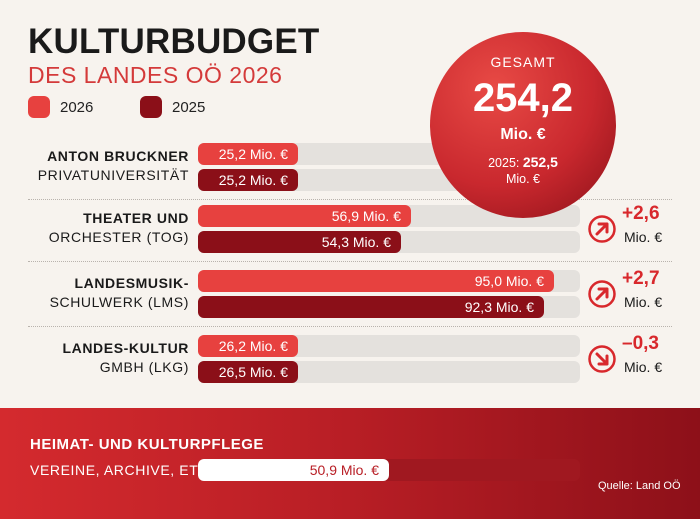 The image size is (700, 519). Describe the element at coordinates (639, 486) in the screenshot. I see `source-note: Quelle: Land OÖ` at that location.